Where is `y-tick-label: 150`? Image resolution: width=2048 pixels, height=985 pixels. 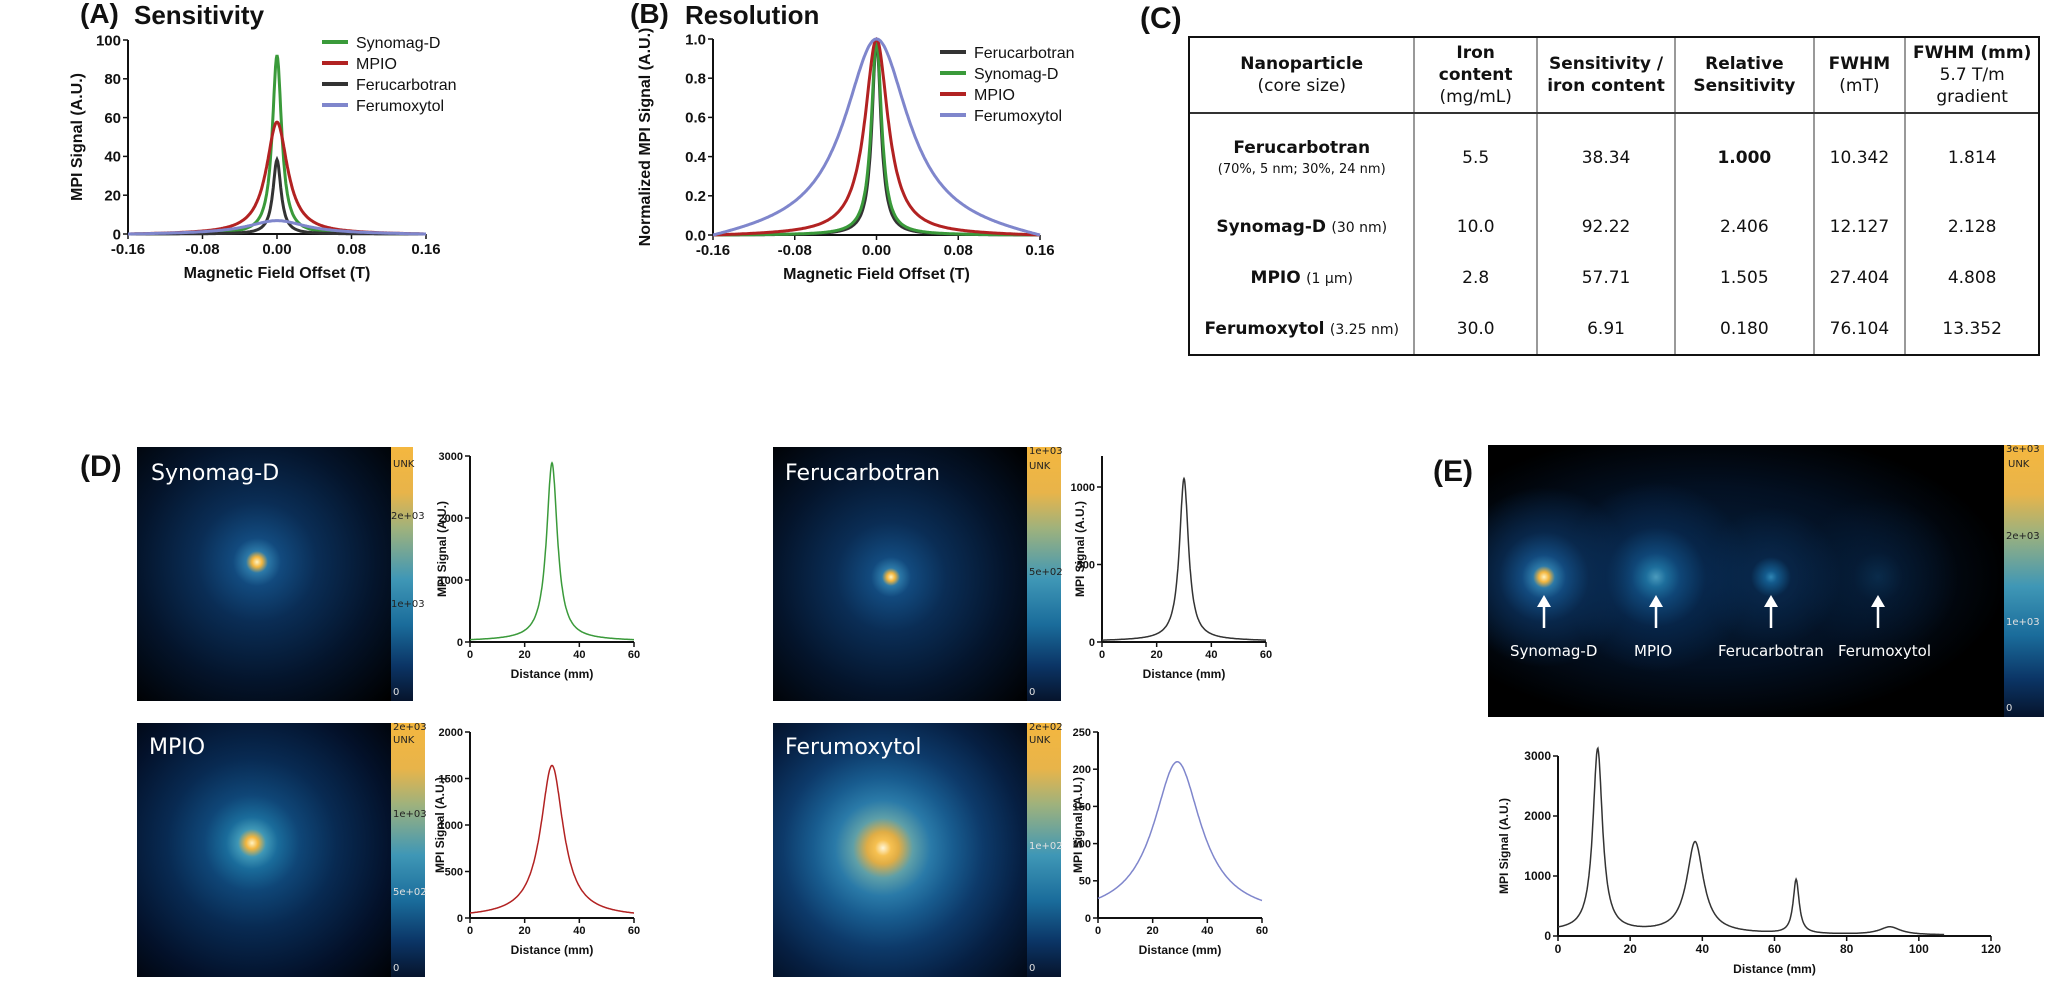 y-tick-label: 150 is located at coordinates (1082, 807).